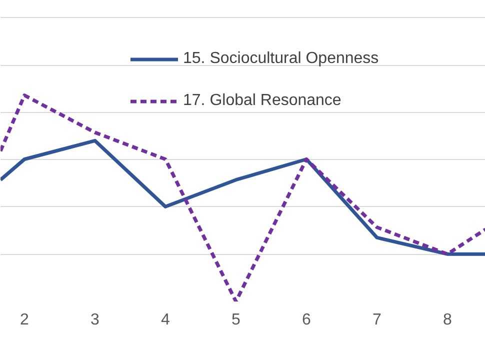 The image size is (485, 339). I want to click on x-tick-label: 6, so click(306, 320).